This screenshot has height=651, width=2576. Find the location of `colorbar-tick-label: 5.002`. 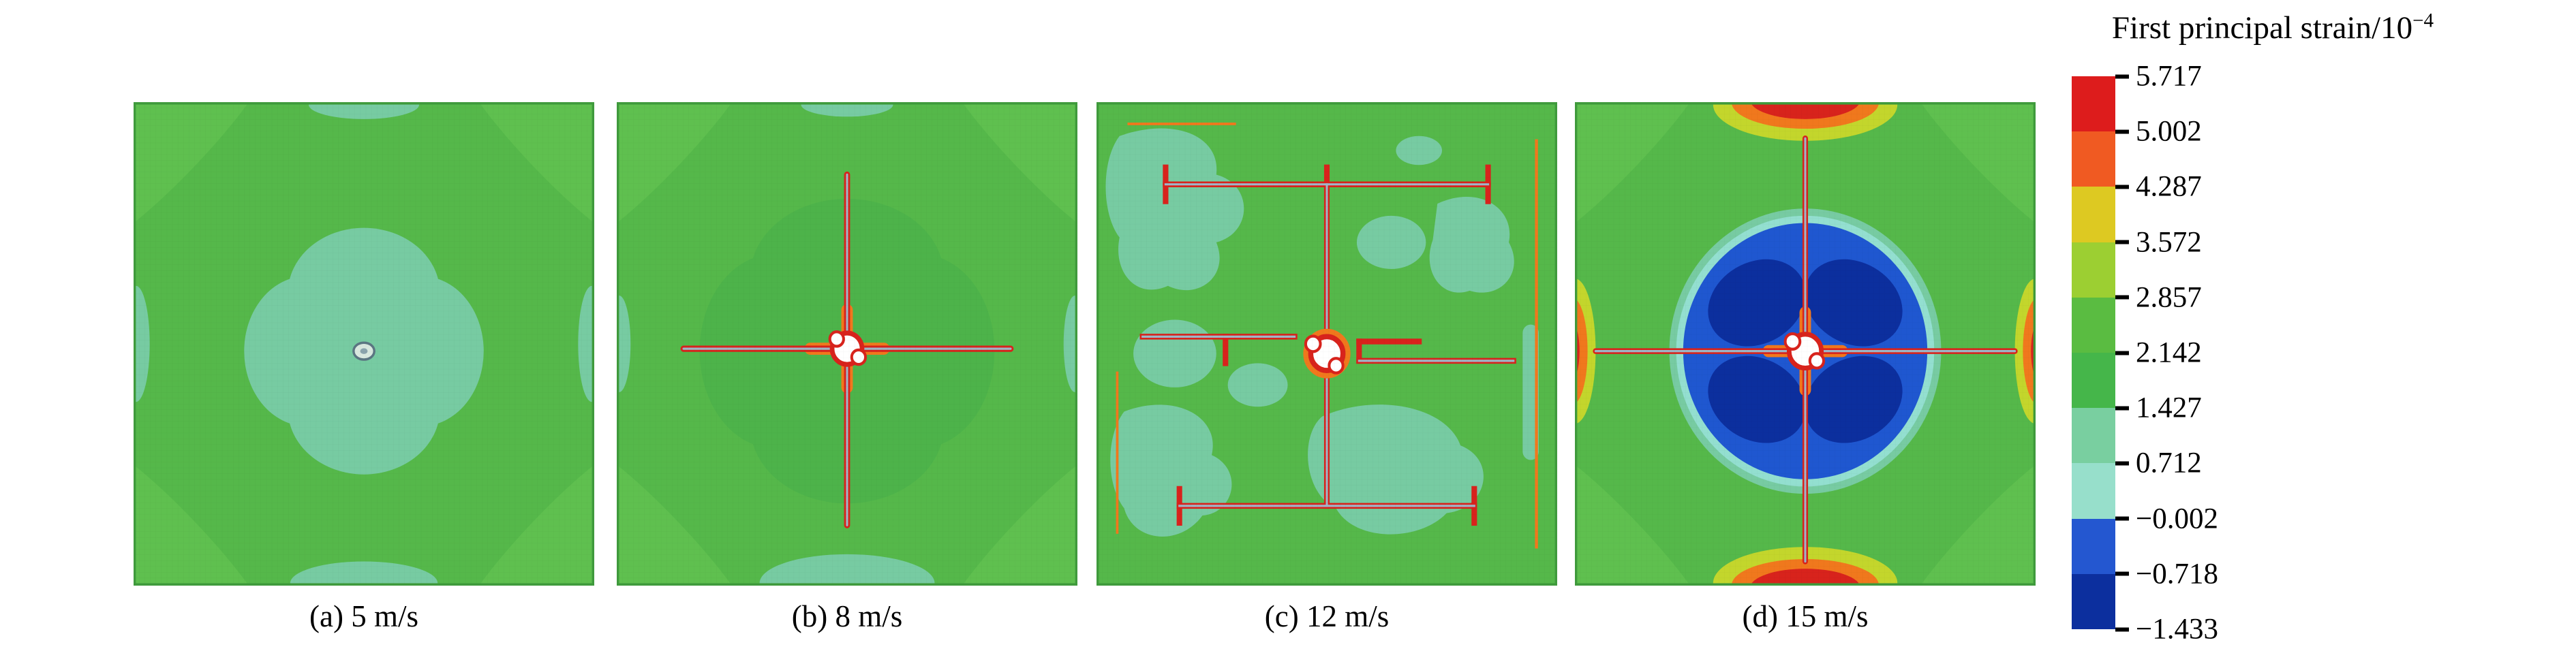

colorbar-tick-label: 5.002 is located at coordinates (2169, 131).